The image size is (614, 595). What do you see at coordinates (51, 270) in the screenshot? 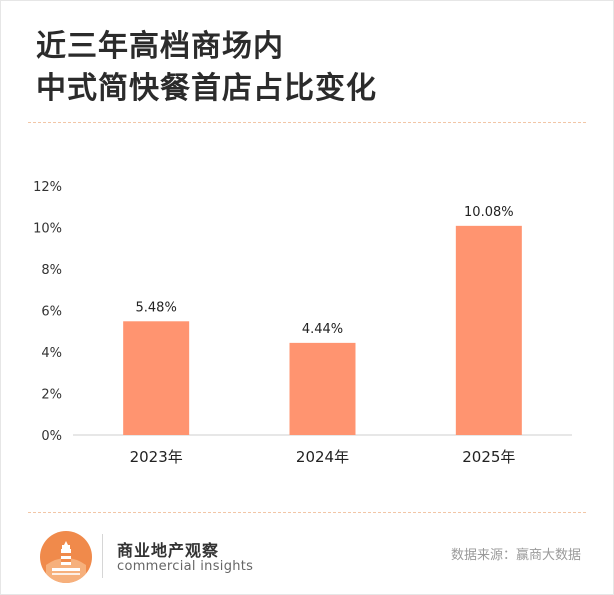
I see `y-tick-label: 8%` at bounding box center [51, 270].